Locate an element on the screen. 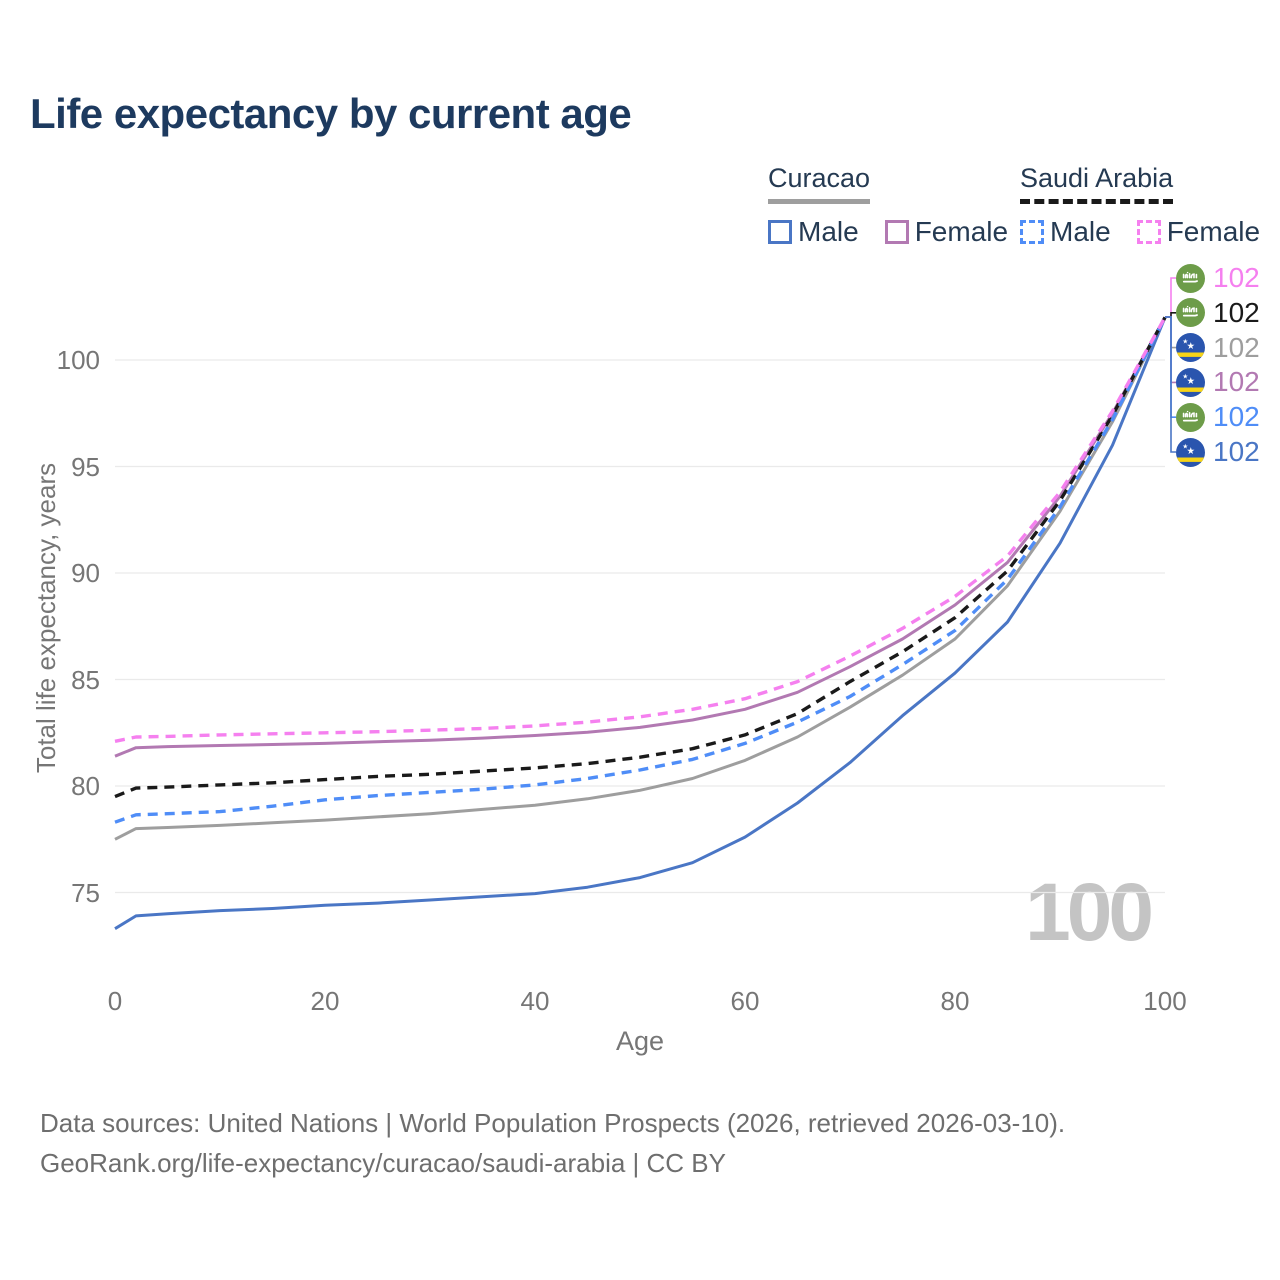 The image size is (1280, 1280). legend-group-saudi-arabia: Saudi Arabia Male Female is located at coordinates (1140, 205).